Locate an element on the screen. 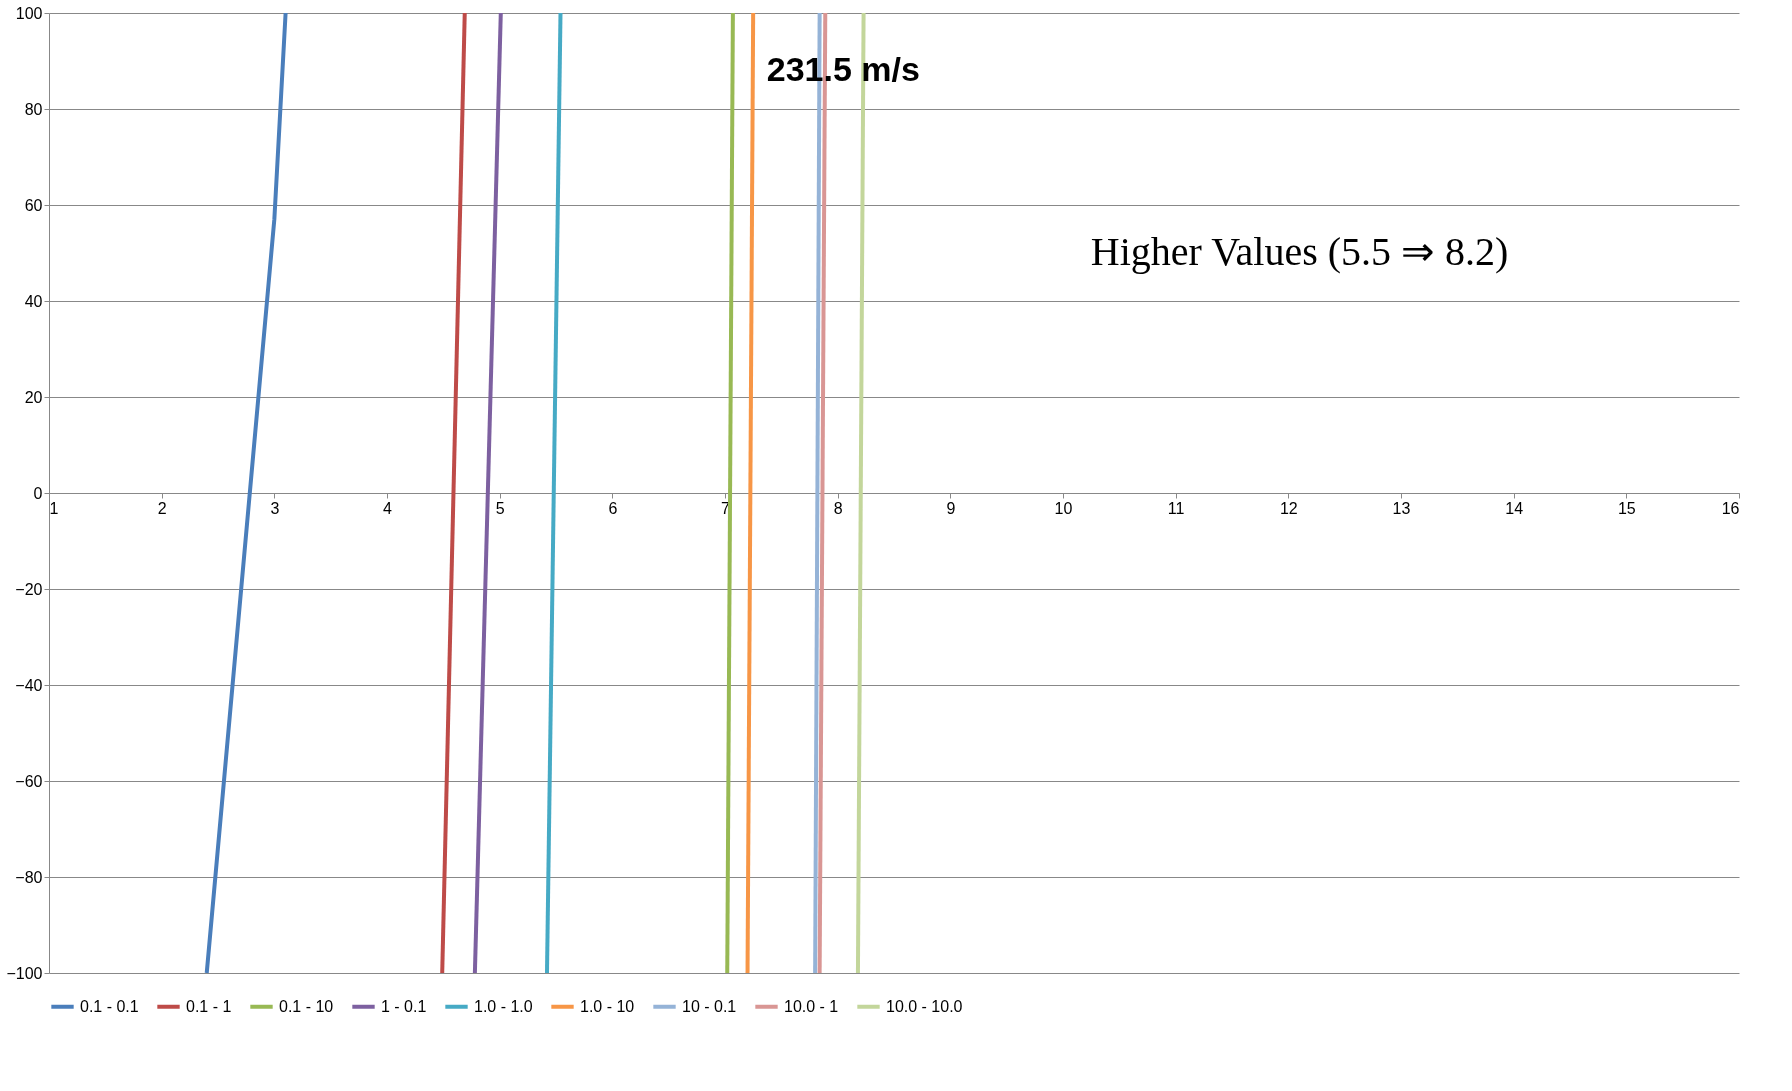 This screenshot has width=1792, height=1091. annotation: Higher Values (5.5 ⇒ 8.2) is located at coordinates (1299, 251).